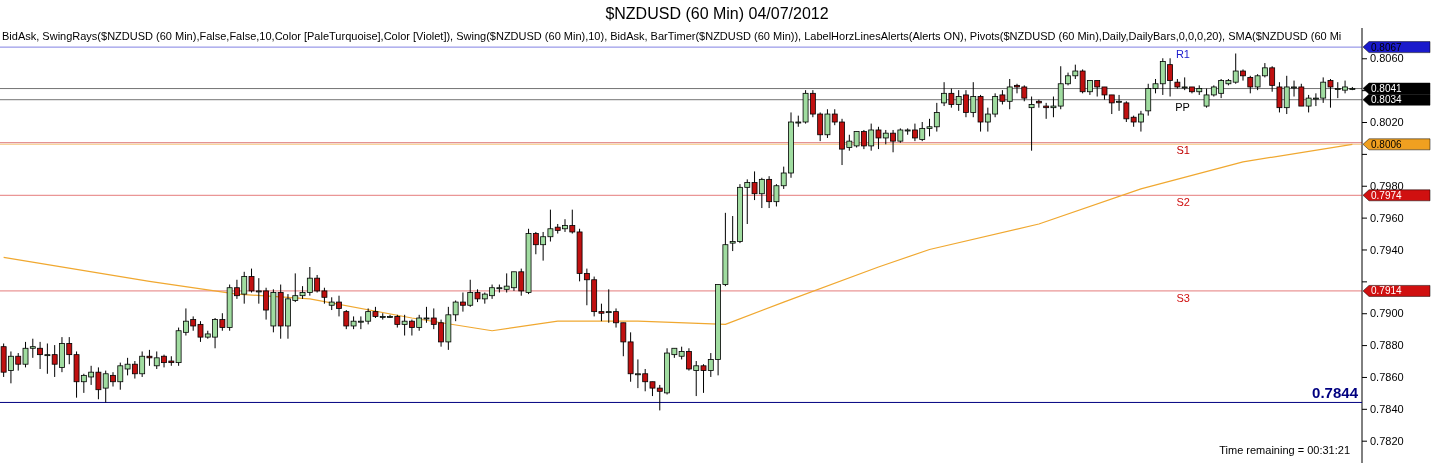 This screenshot has width=1434, height=463. Describe the element at coordinates (1183, 149) in the screenshot. I see `annotation: S1` at that location.